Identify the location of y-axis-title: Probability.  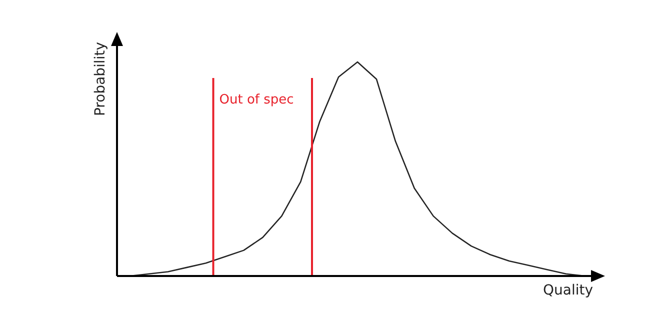
(100, 79).